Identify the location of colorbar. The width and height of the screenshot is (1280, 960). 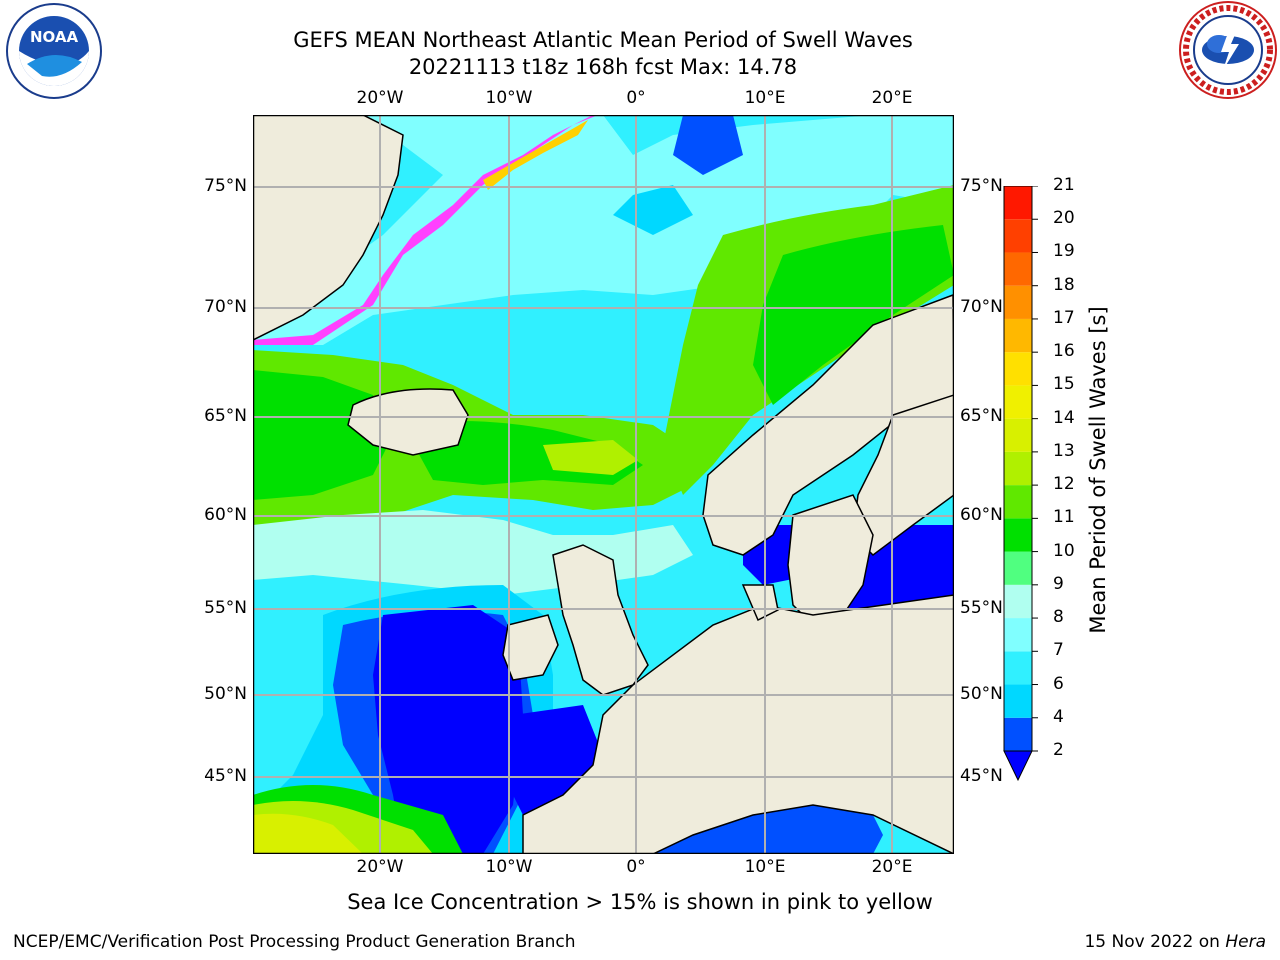
(1020, 484).